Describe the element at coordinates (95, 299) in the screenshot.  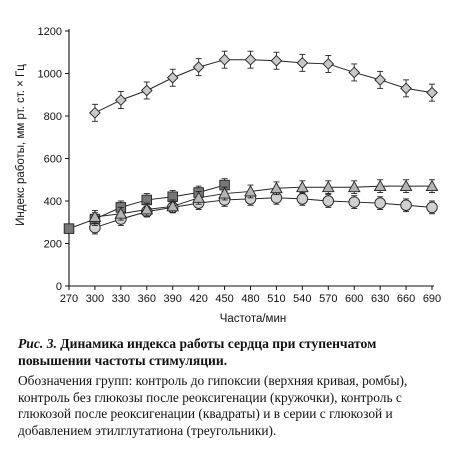
I see `x-tick-label: 300` at that location.